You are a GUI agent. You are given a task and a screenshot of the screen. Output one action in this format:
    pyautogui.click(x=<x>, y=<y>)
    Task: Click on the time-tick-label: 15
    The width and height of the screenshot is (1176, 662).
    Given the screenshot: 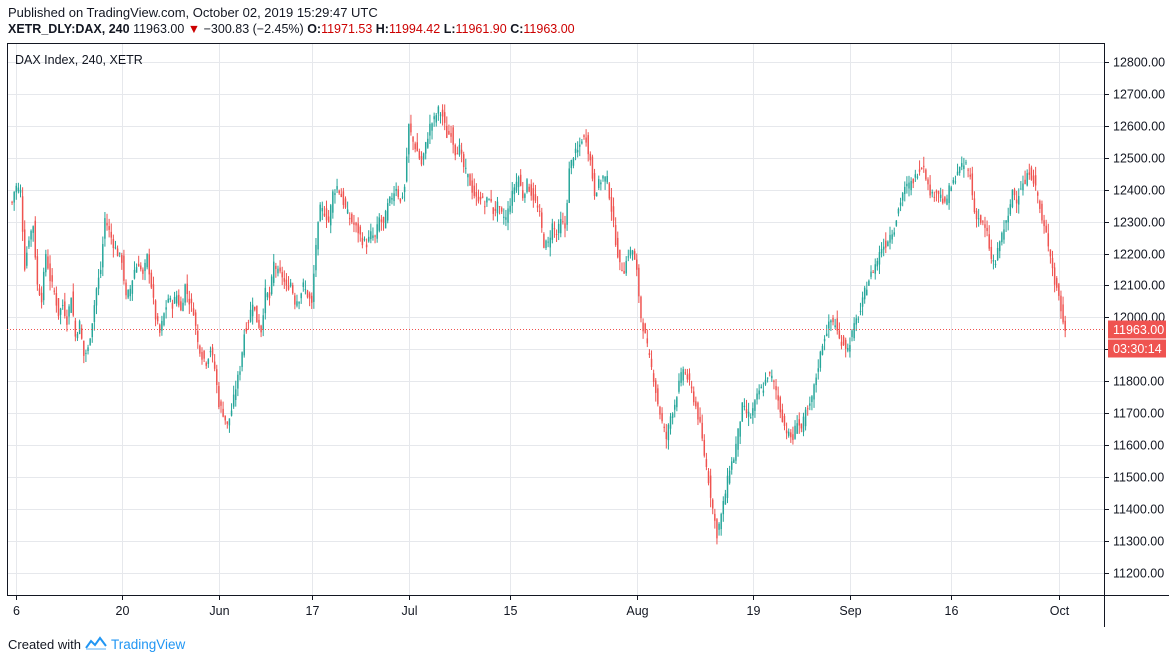 What is the action you would take?
    pyautogui.click(x=511, y=611)
    